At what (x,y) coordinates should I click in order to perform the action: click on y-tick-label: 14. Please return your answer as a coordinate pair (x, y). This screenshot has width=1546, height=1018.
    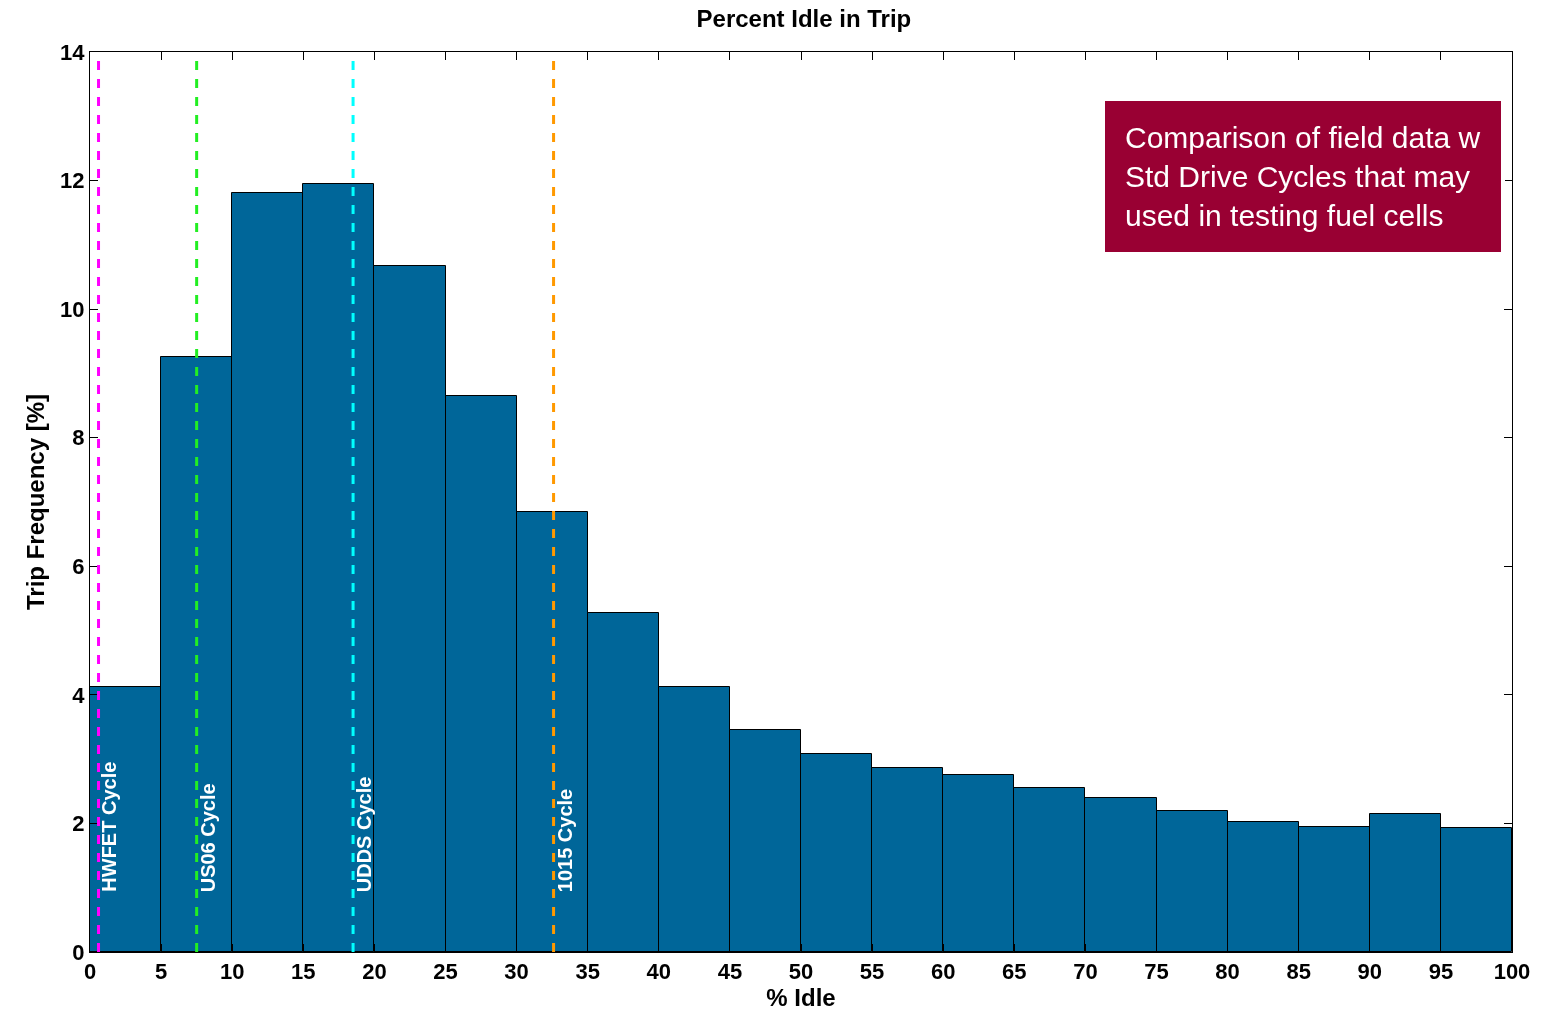
    Looking at the image, I should click on (73, 52).